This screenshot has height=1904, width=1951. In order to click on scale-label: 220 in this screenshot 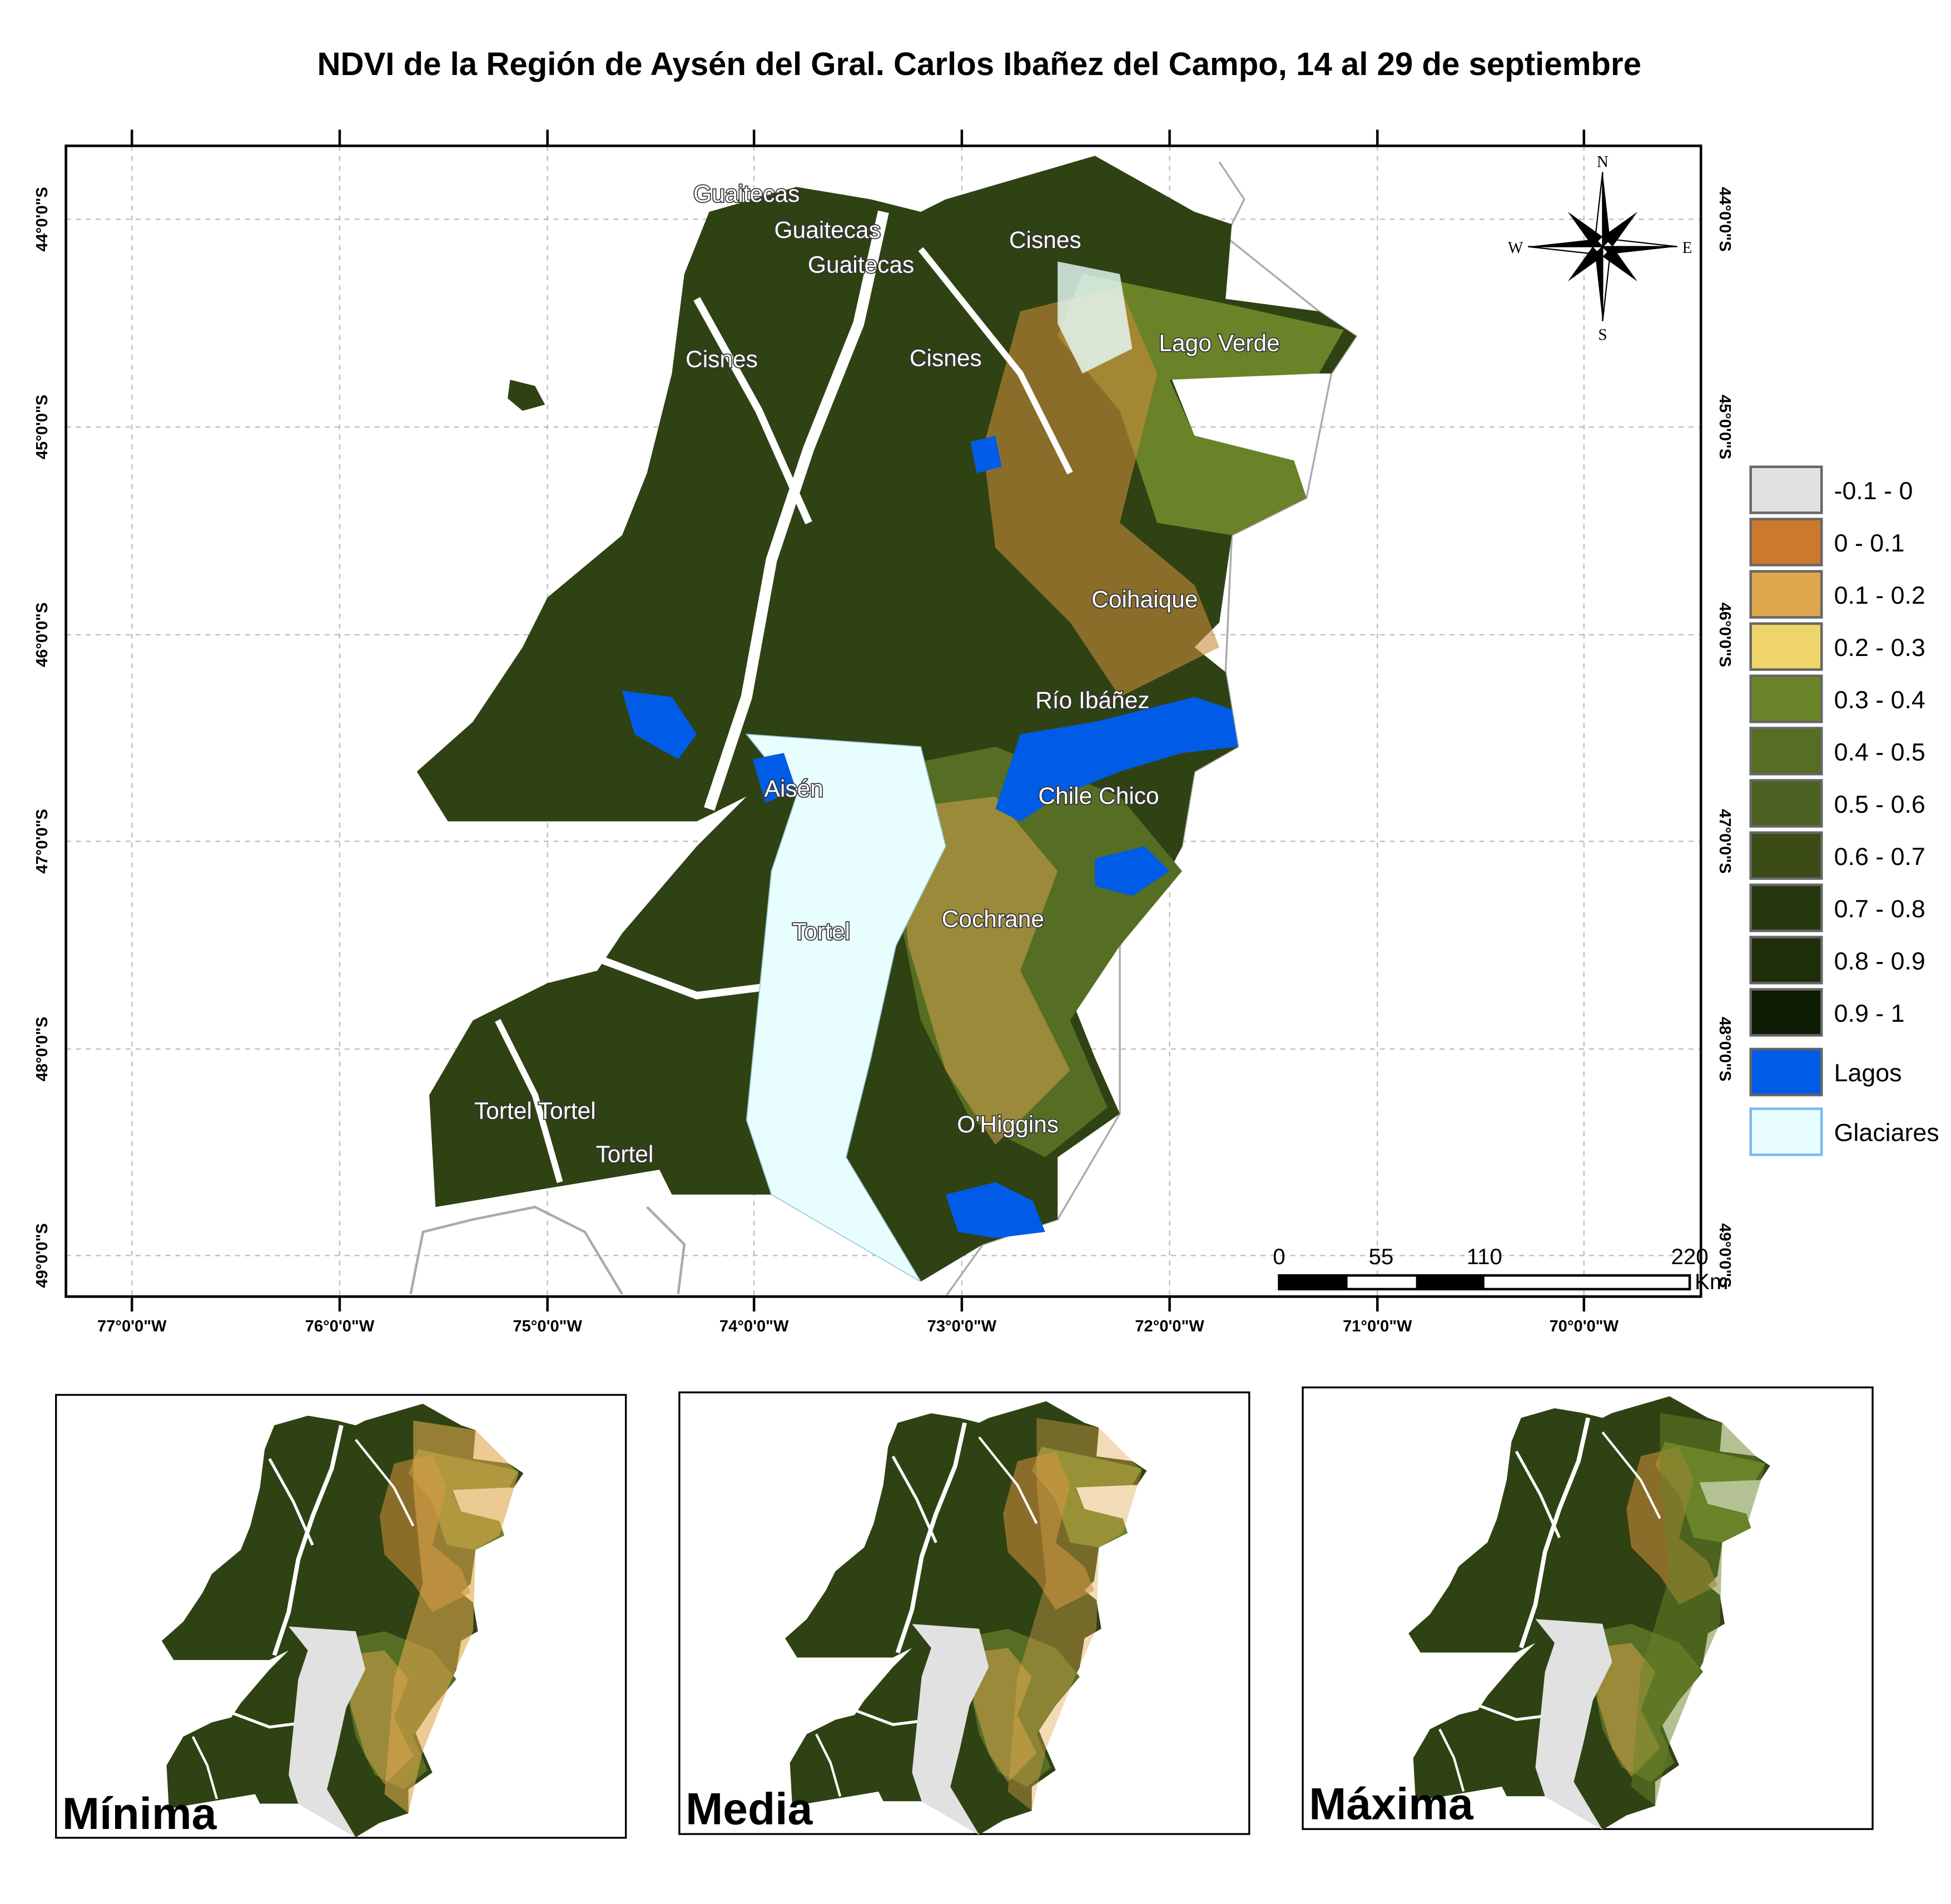, I will do `click(1689, 1256)`.